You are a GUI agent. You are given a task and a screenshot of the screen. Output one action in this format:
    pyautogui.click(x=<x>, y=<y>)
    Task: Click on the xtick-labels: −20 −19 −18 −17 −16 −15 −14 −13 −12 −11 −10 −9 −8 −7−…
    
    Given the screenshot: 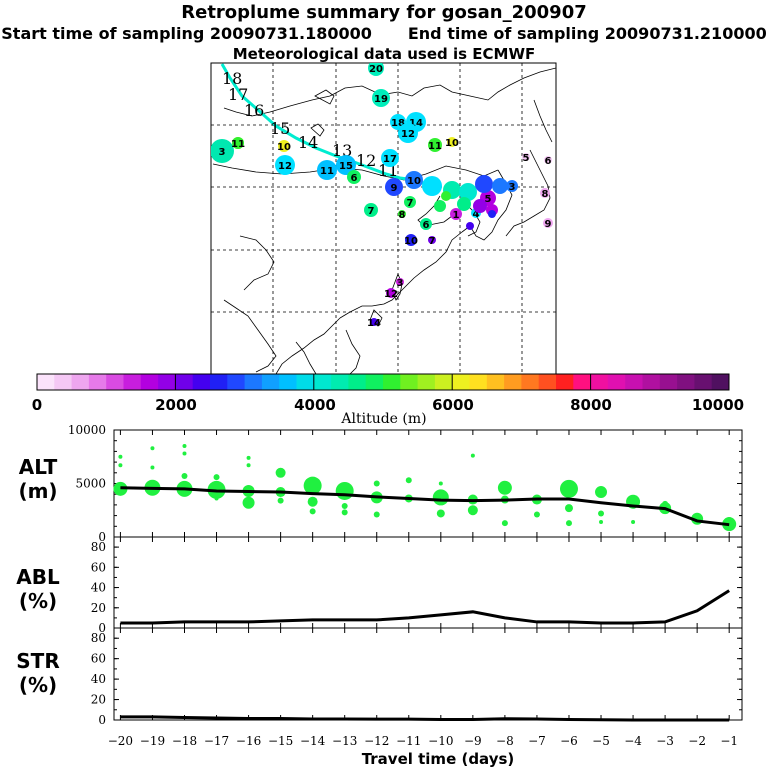 What is the action you would take?
    pyautogui.click(x=423, y=741)
    